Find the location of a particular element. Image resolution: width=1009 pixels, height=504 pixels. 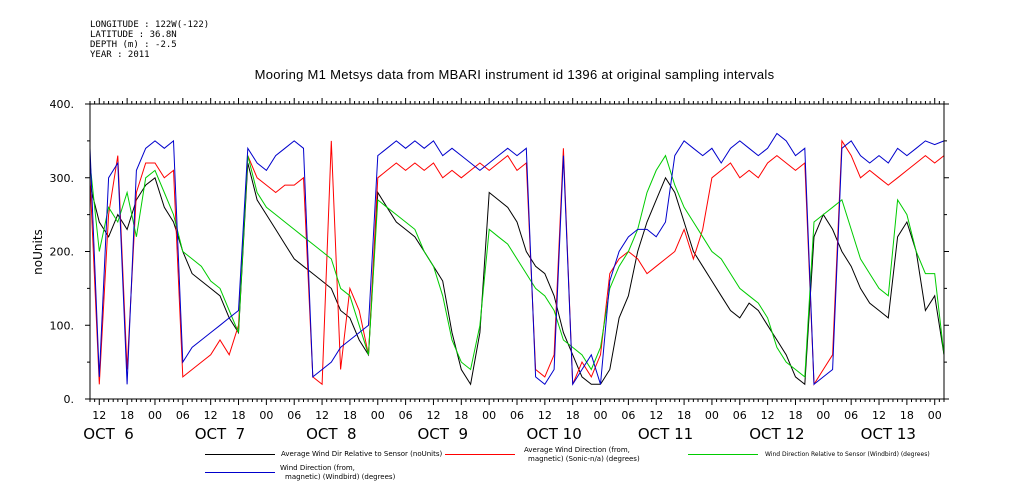

y-tick-label: 400. is located at coordinates (62, 104).